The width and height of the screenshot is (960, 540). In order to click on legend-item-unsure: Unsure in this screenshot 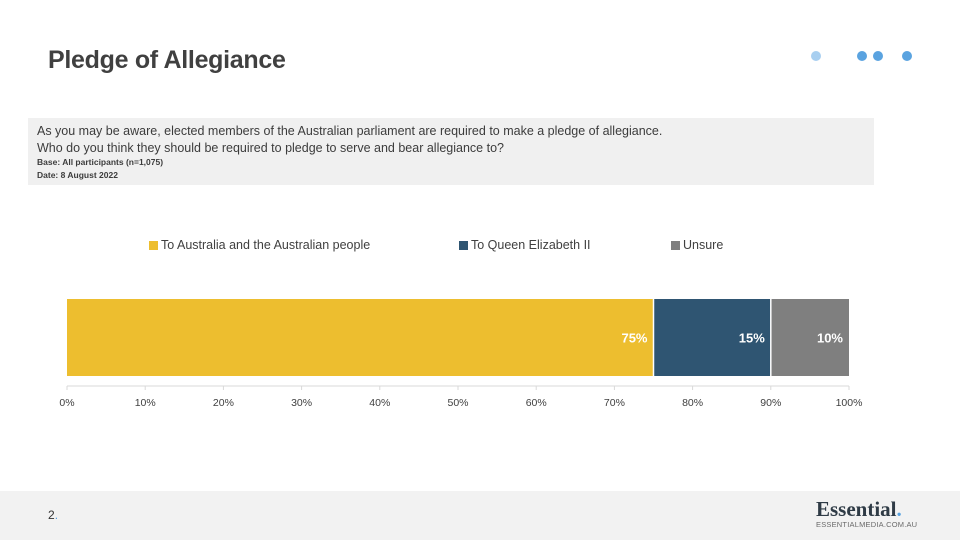, I will do `click(697, 245)`.